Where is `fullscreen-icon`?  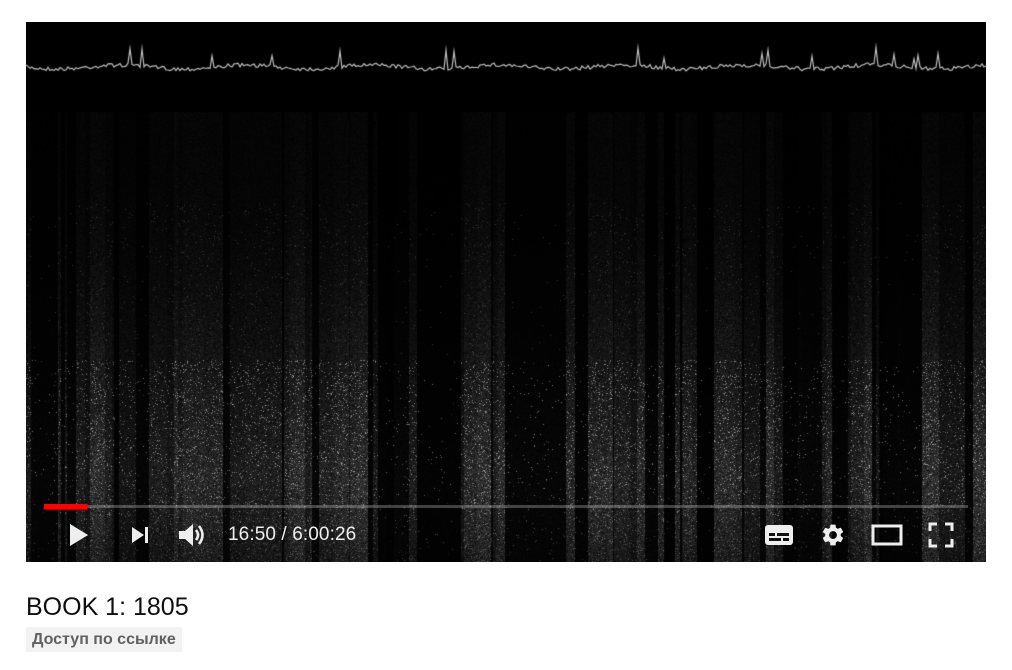
fullscreen-icon is located at coordinates (941, 535).